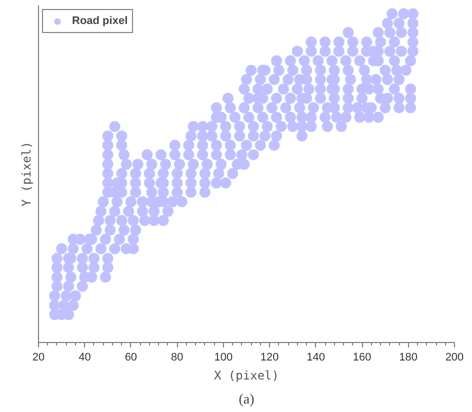 The image size is (472, 412). Describe the element at coordinates (408, 358) in the screenshot. I see `x-tick-label: 180` at that location.